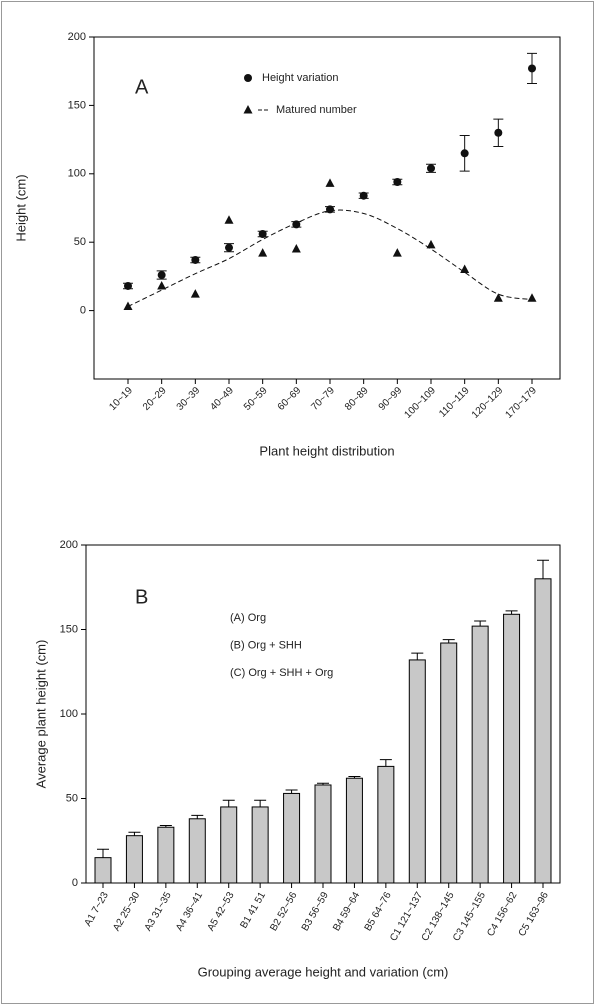 This screenshot has height=1007, width=597. I want to click on fit-curve, so click(330, 258).